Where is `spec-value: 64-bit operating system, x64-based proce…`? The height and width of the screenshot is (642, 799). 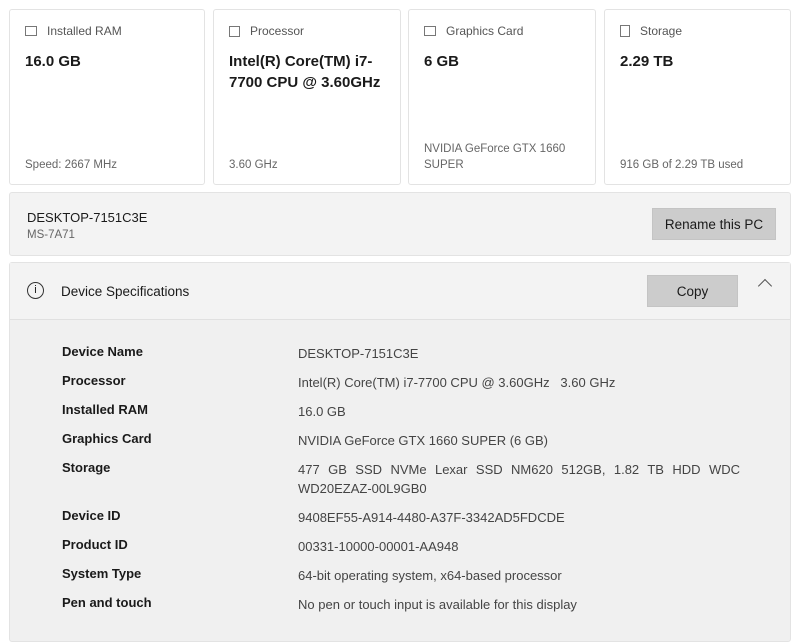
spec-value: 64-bit operating system, x64-based proce… is located at coordinates (430, 575).